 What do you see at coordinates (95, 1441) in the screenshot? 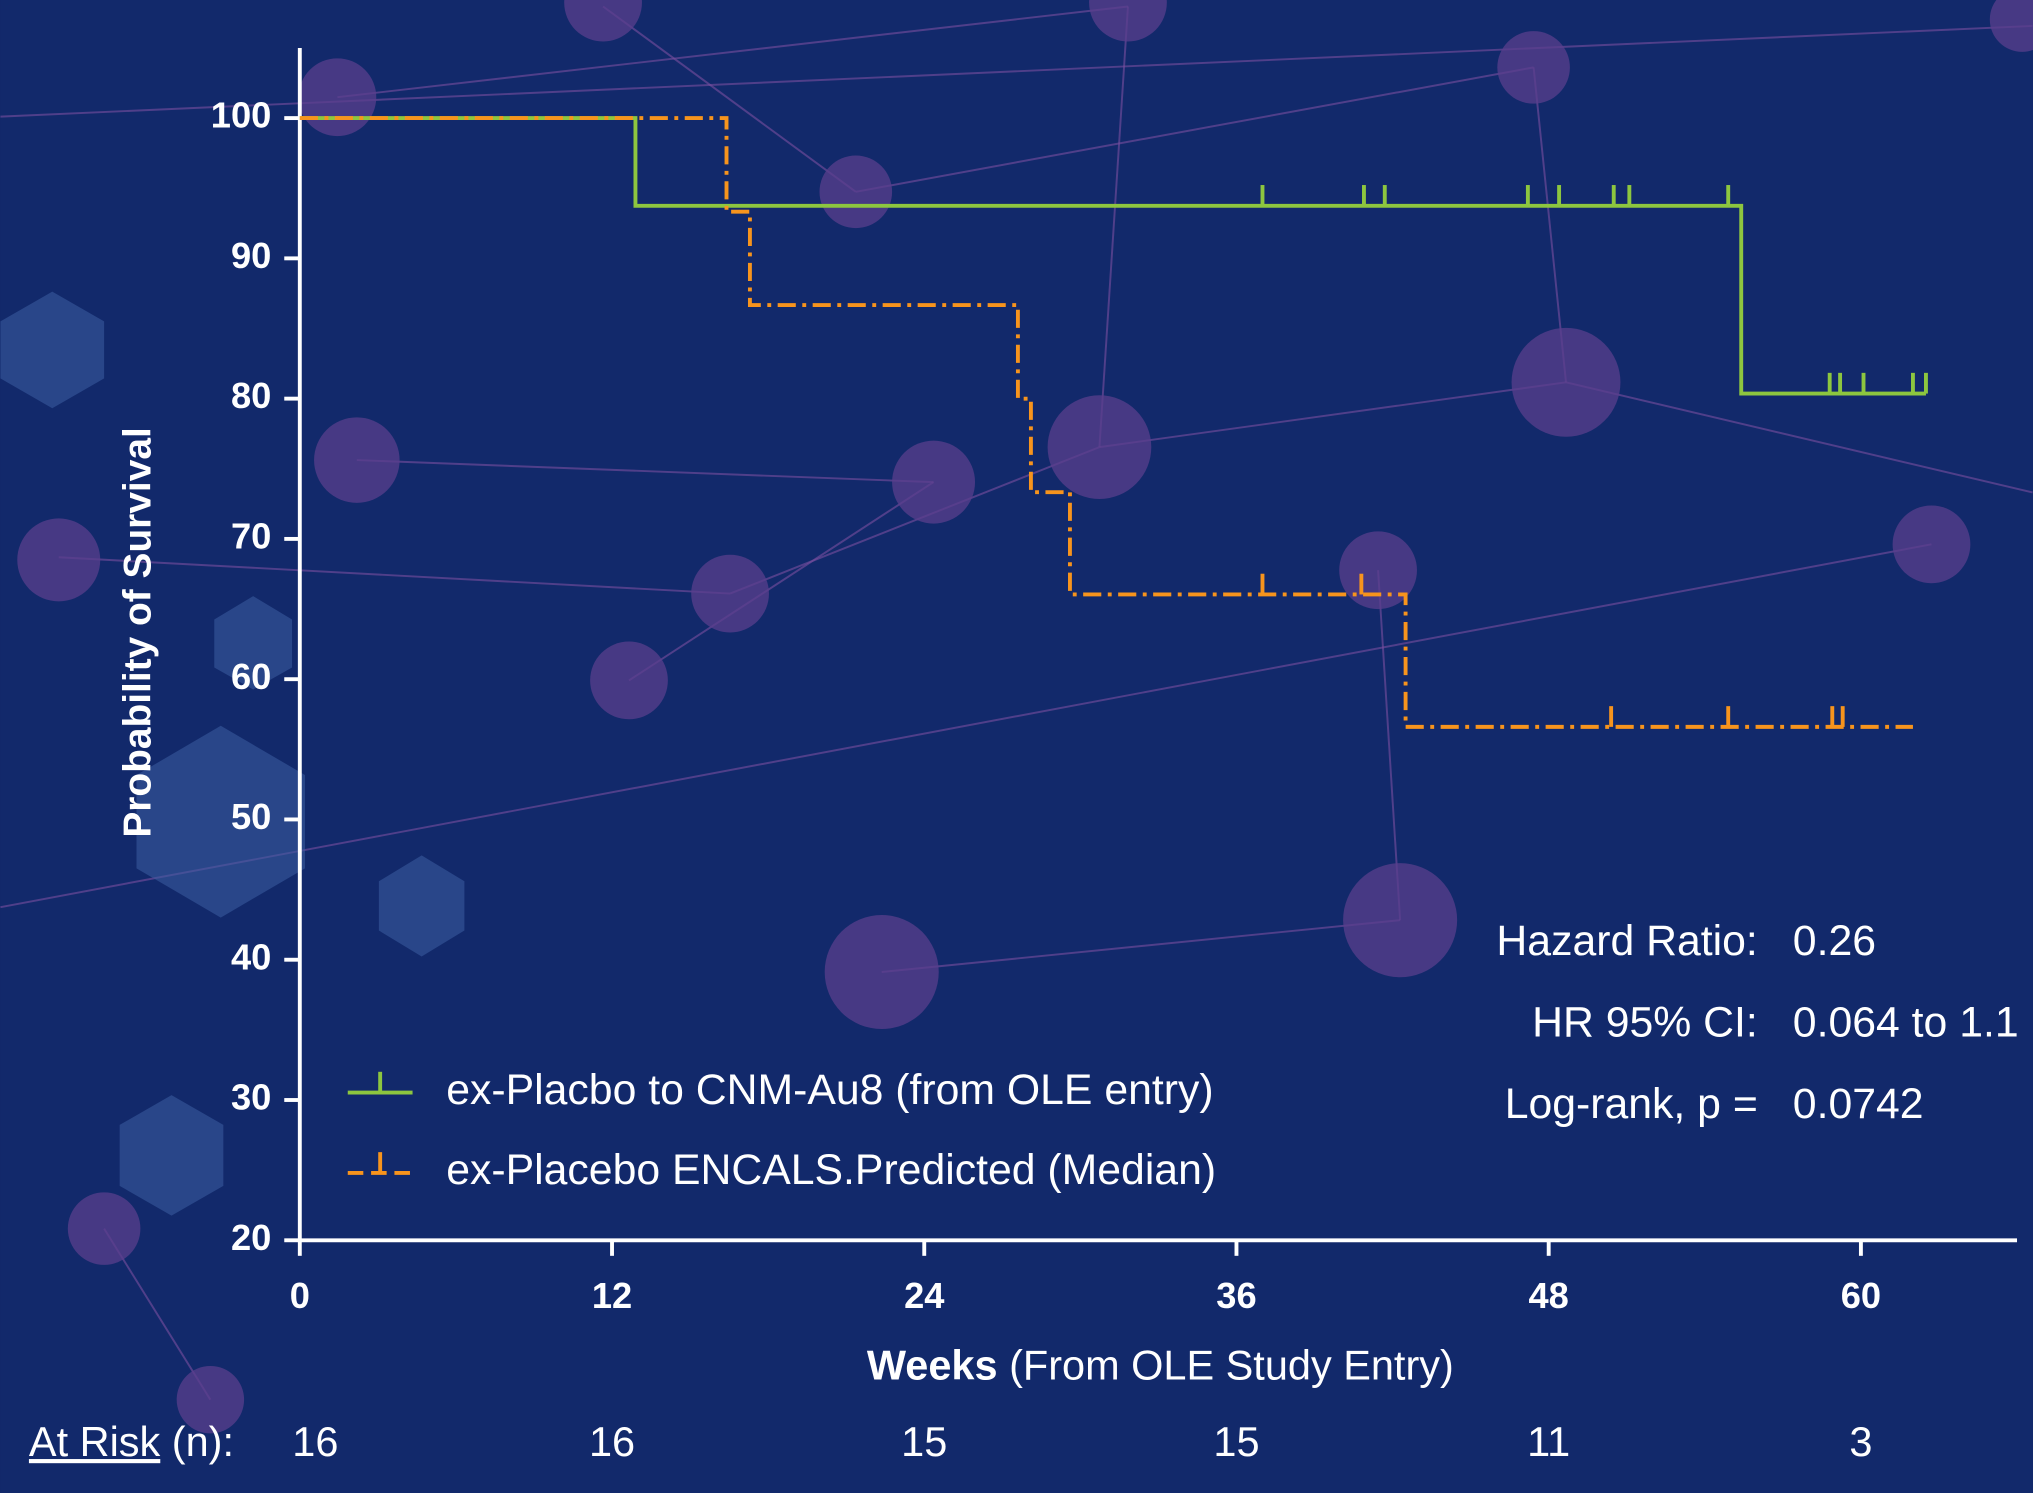
I see `at-risk-title: At Risk` at bounding box center [95, 1441].